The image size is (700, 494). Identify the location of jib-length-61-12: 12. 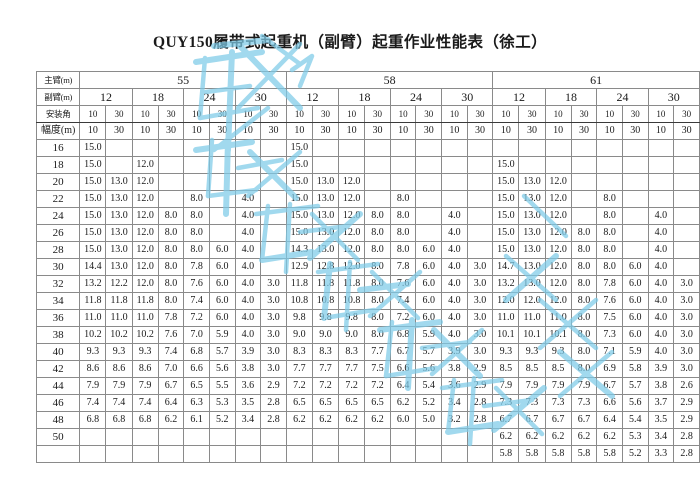
(519, 97).